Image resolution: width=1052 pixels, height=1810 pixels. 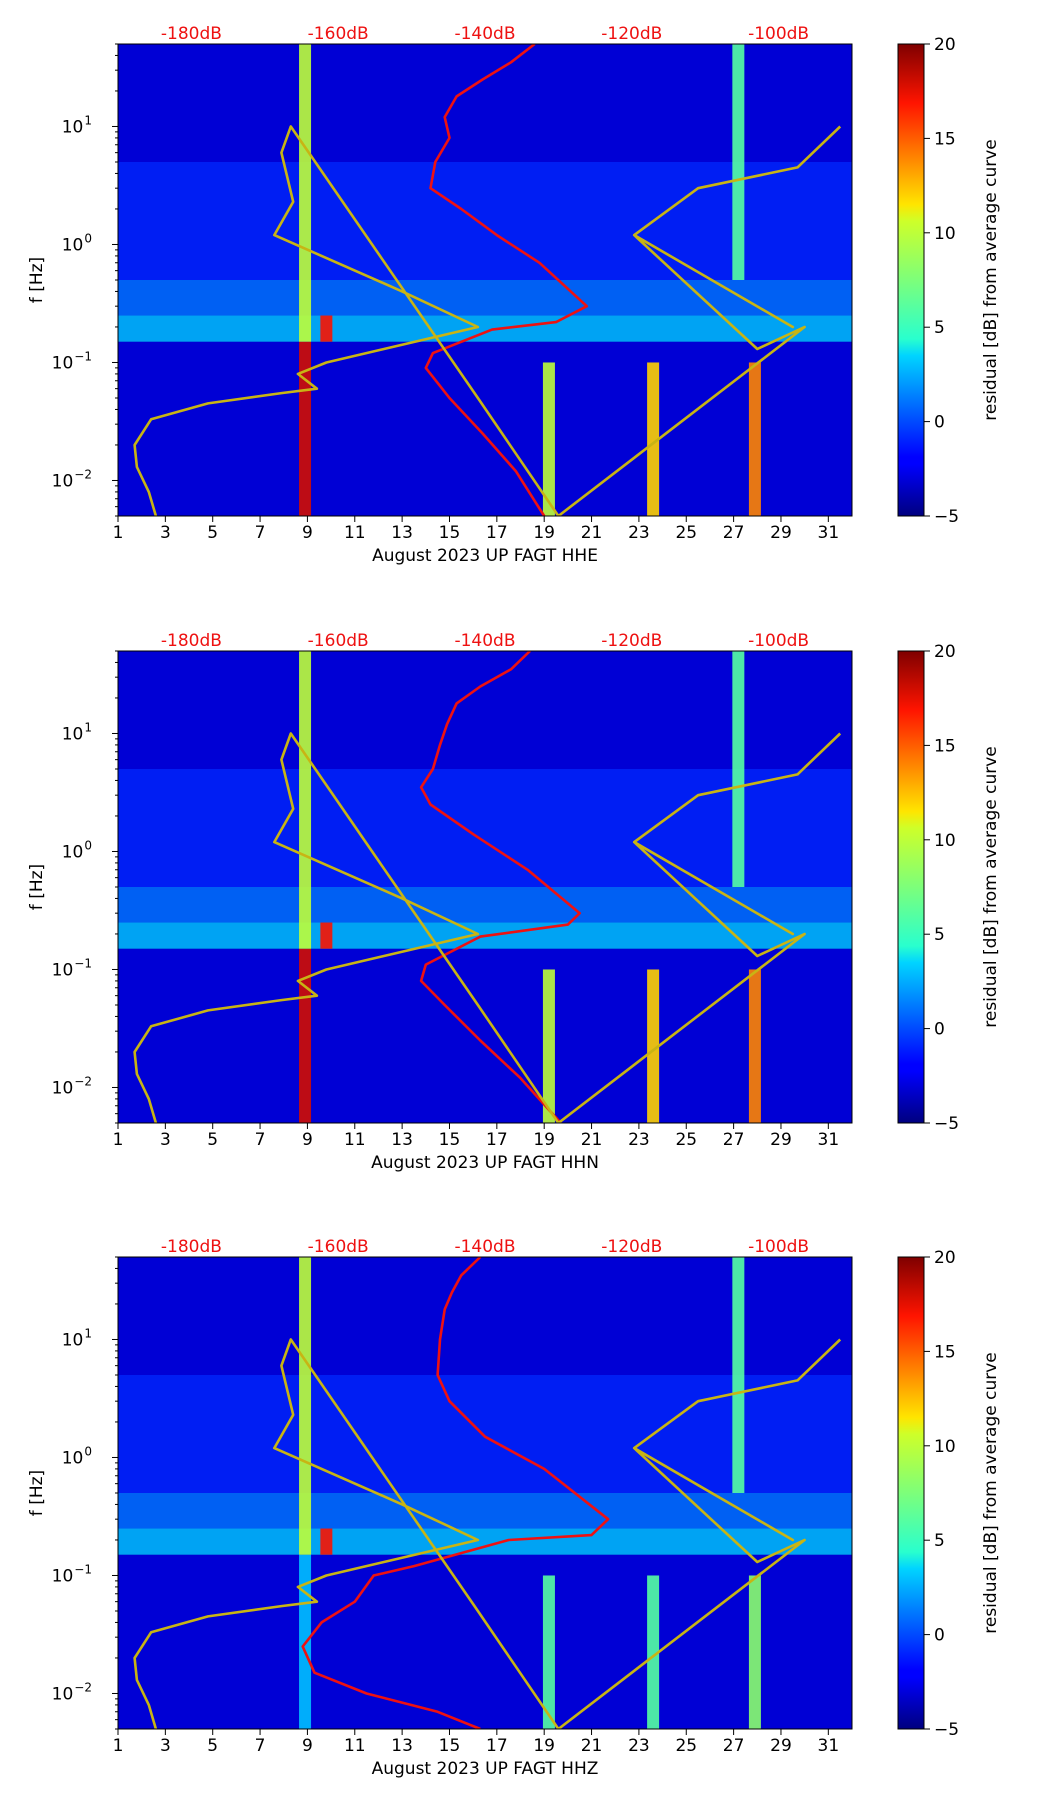 What do you see at coordinates (946, 517) in the screenshot?
I see `colorbar-tick-label: −5` at bounding box center [946, 517].